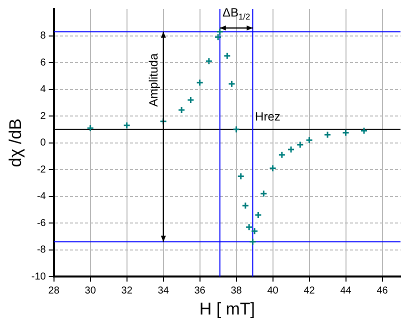 This screenshot has width=406, height=322. I want to click on y-tick-label: -10, so click(38, 276).